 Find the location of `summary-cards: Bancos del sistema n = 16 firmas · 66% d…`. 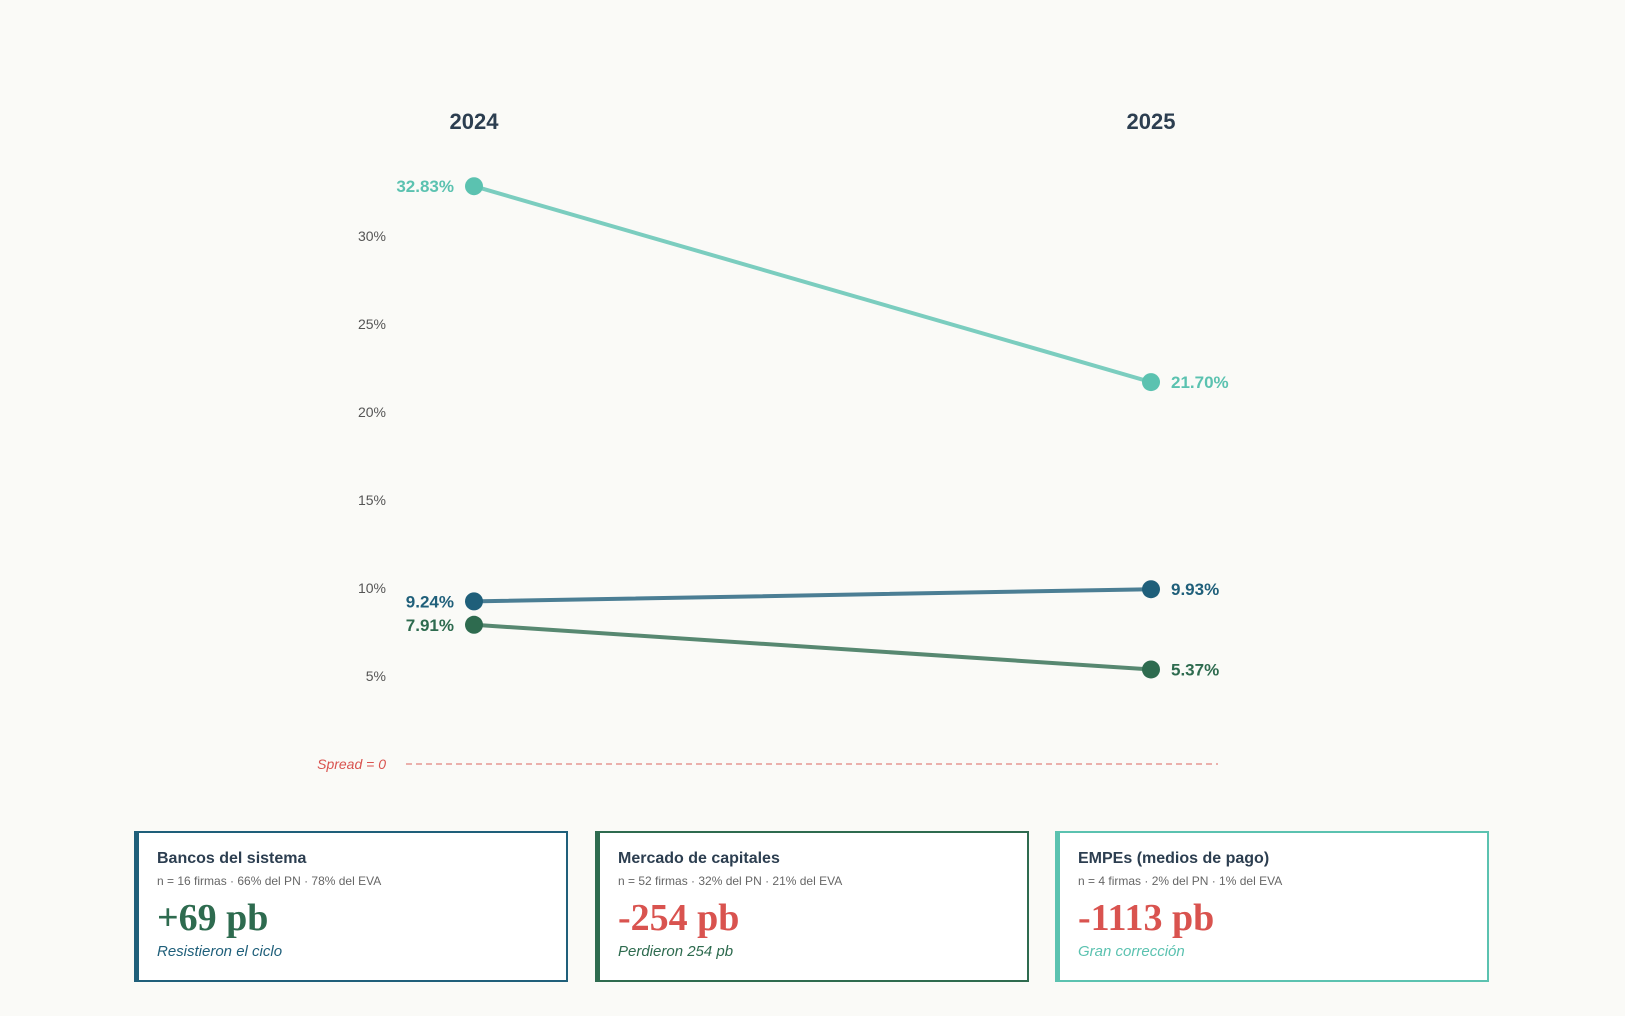

summary-cards: Bancos del sistema n = 16 firmas · 66% d… is located at coordinates (812, 906).